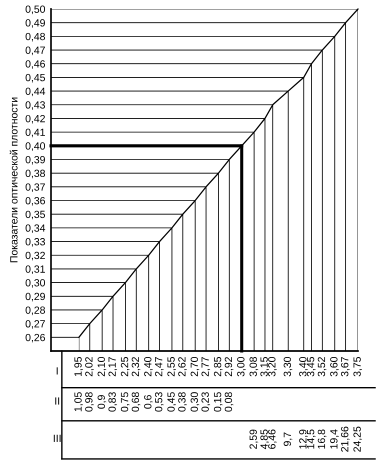 This screenshot has width=386, height=474. I want to click on x-tick-label: 2,17, so click(113, 366).